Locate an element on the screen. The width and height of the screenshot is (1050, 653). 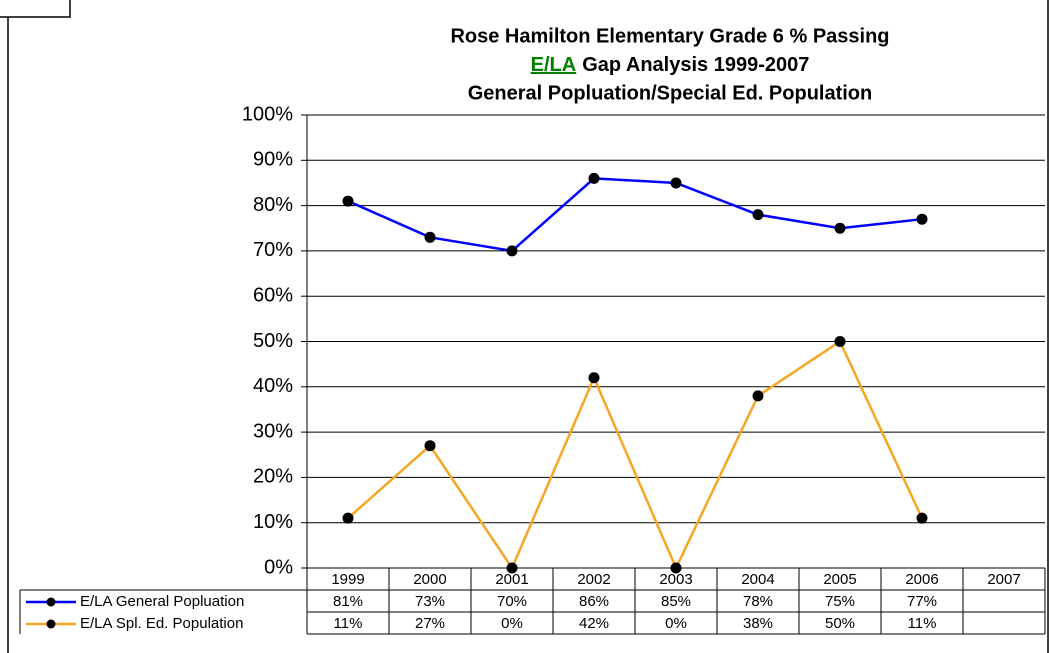
data-label: 86% is located at coordinates (594, 601).